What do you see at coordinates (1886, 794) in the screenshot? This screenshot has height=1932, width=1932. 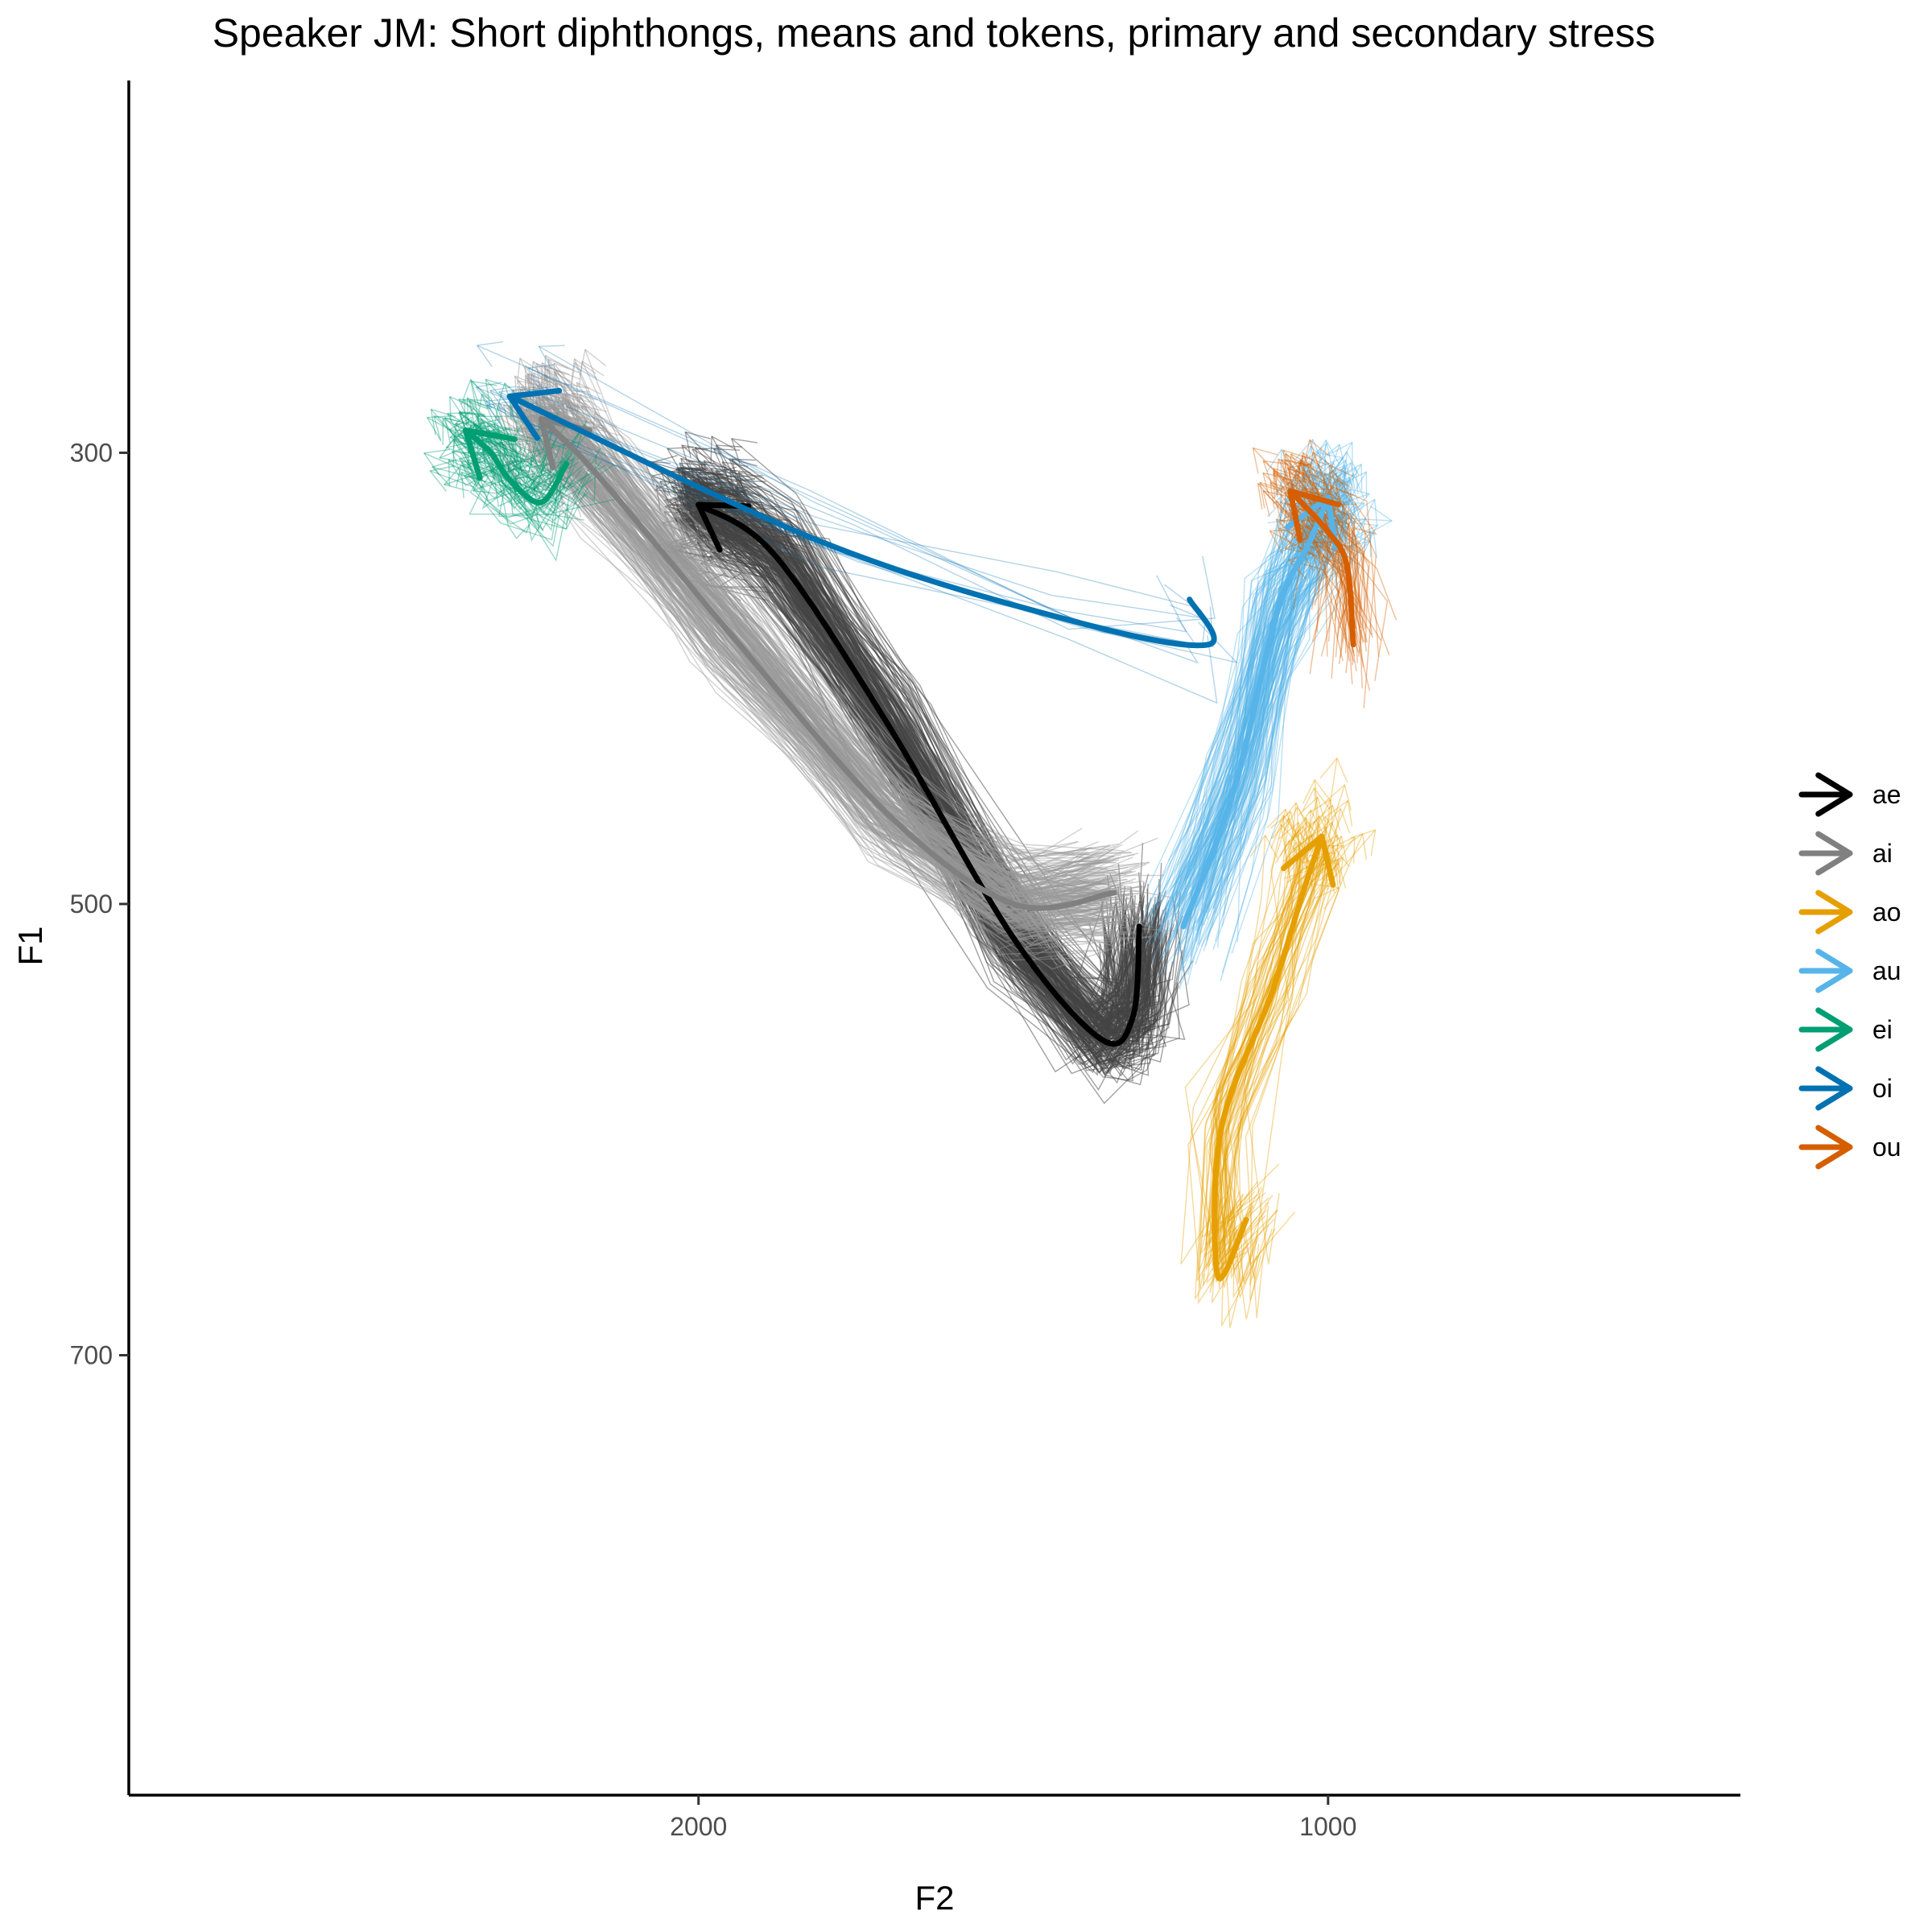 I see `legend-label: ae` at bounding box center [1886, 794].